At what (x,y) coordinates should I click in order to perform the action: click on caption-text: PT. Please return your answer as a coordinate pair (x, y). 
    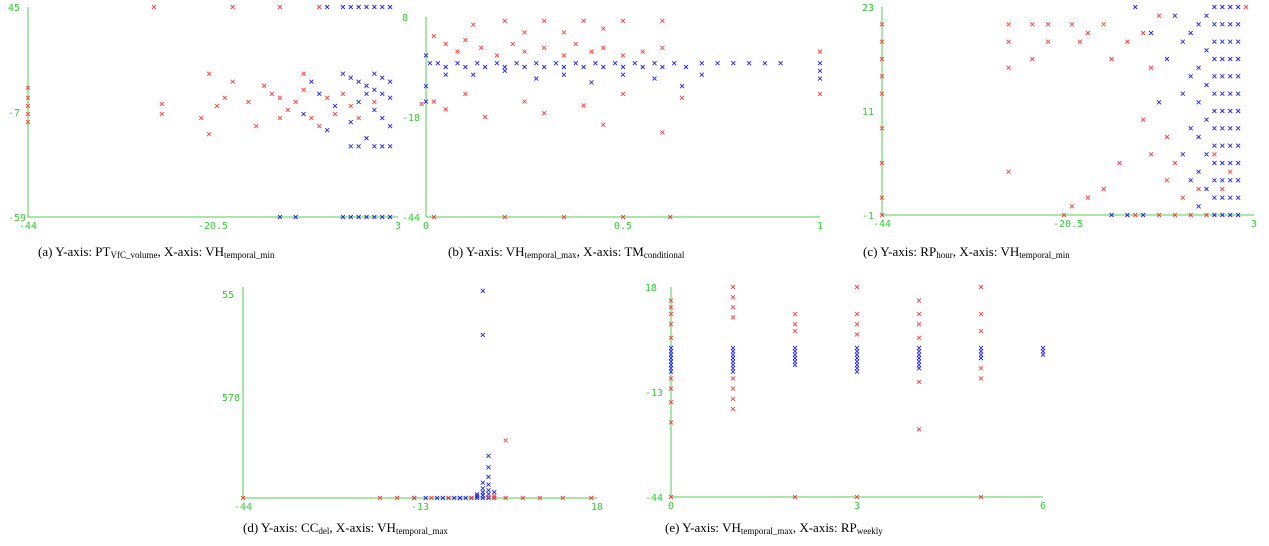
    Looking at the image, I should click on (102, 251).